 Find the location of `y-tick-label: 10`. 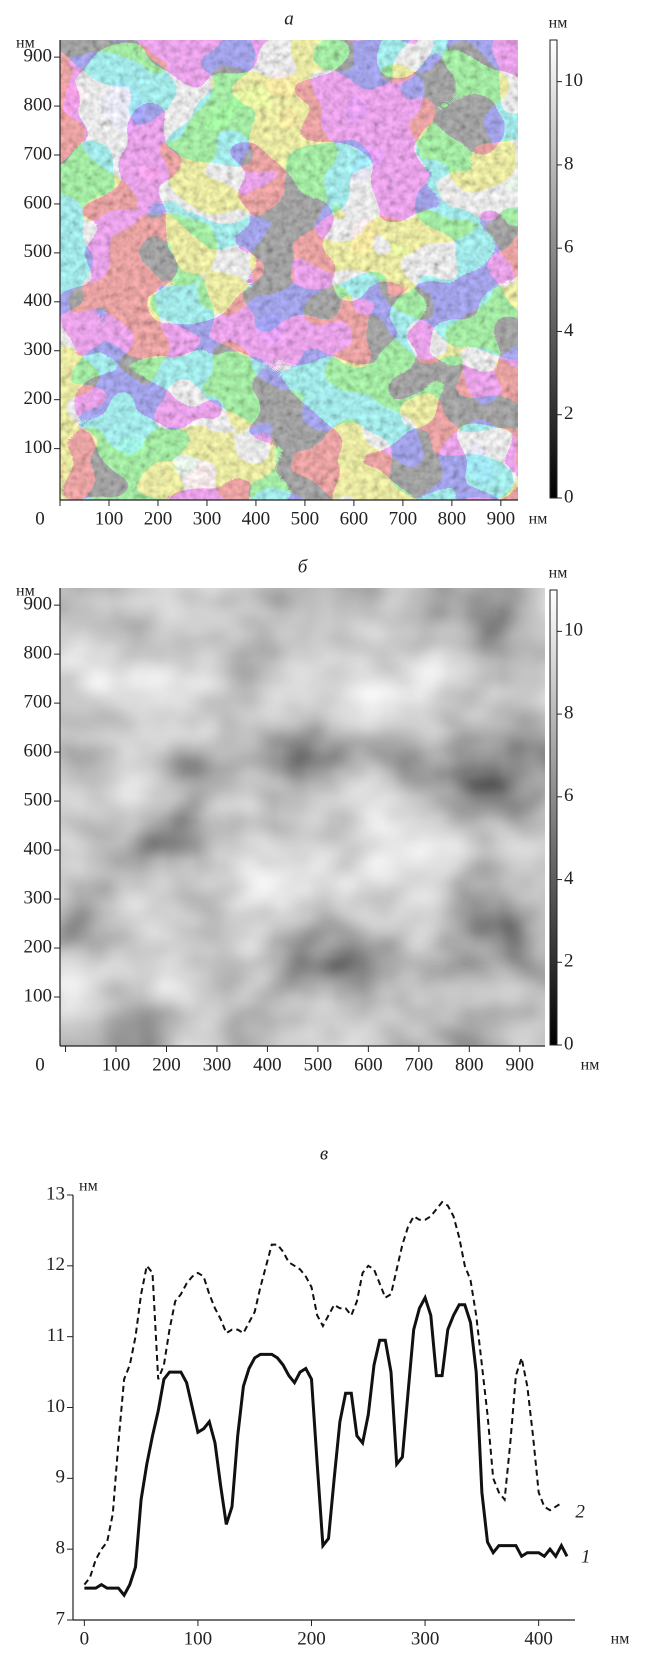

y-tick-label: 10 is located at coordinates (55, 1406).